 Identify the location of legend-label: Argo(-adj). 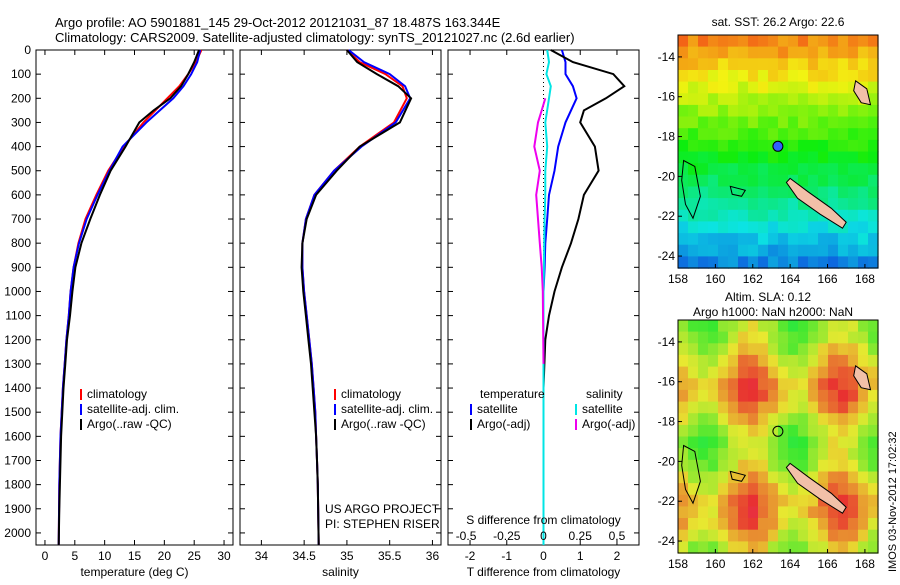
(503, 424).